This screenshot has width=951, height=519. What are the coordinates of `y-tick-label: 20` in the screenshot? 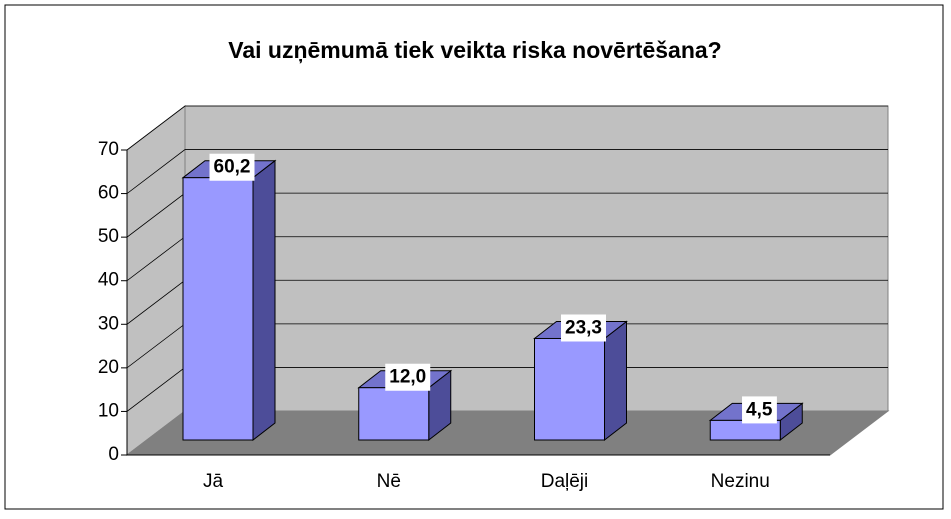 It's located at (108, 367).